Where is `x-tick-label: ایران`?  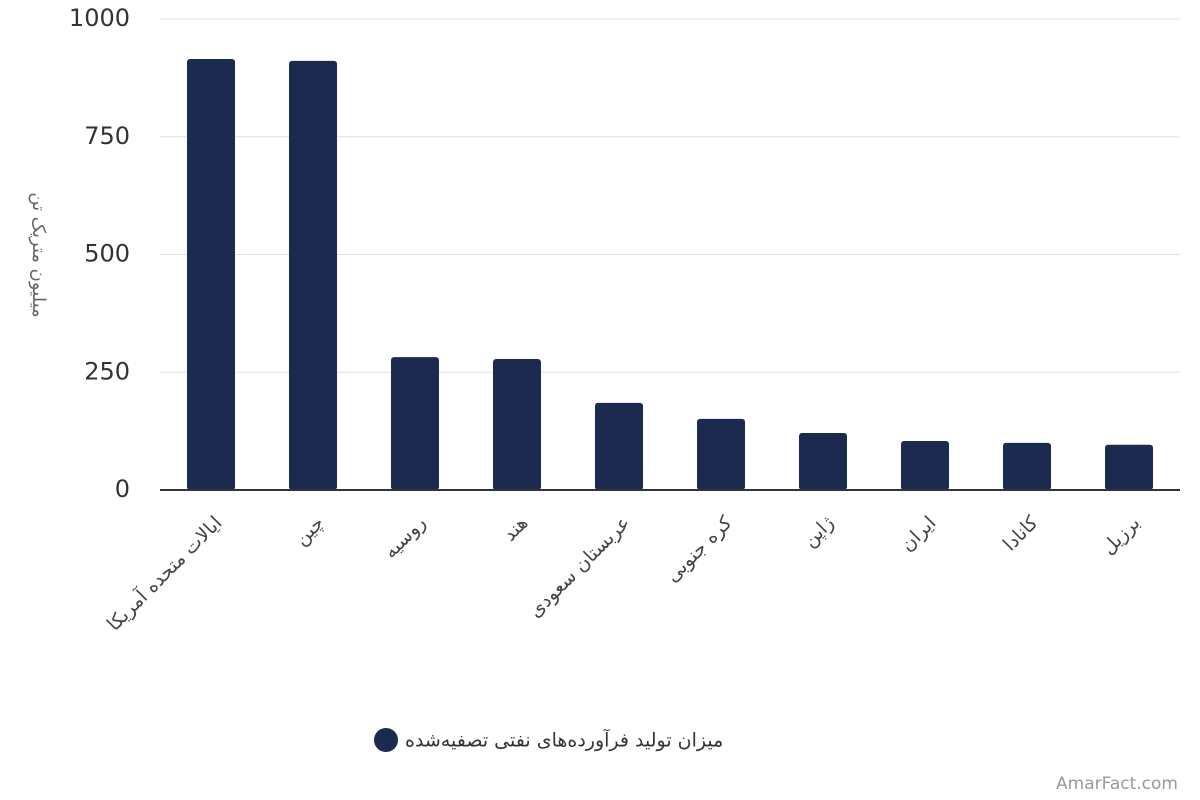 x-tick-label: ایران is located at coordinates (918, 534).